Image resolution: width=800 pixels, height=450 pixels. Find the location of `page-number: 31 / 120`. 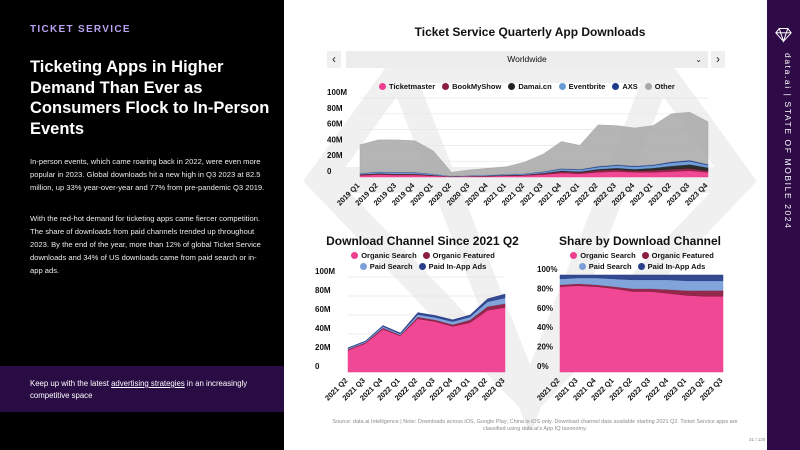

page-number: 31 / 120 is located at coordinates (757, 439).